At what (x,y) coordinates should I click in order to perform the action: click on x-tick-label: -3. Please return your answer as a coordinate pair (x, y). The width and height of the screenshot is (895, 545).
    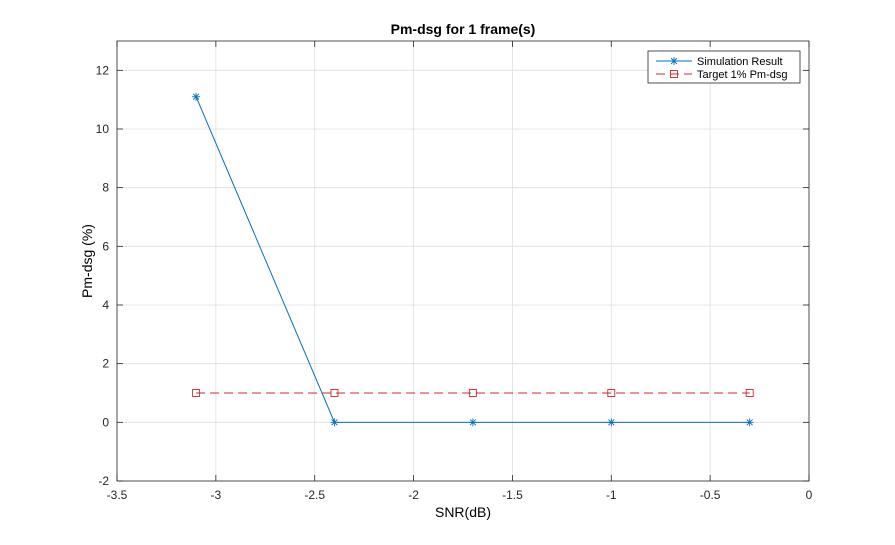
    Looking at the image, I should click on (216, 495).